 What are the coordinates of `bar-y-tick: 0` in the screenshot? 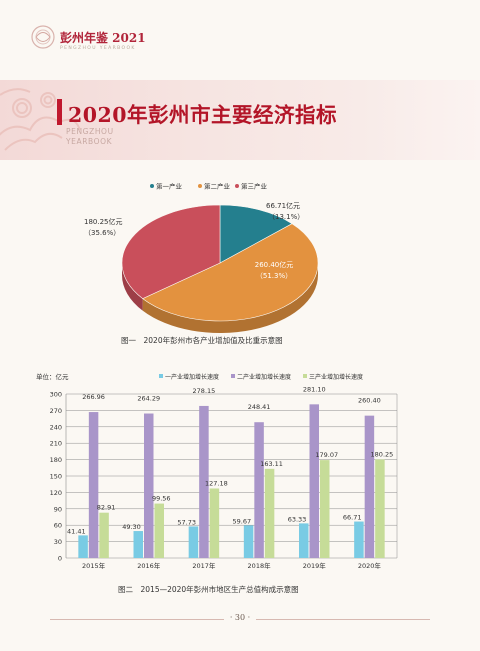 It's located at (60, 559).